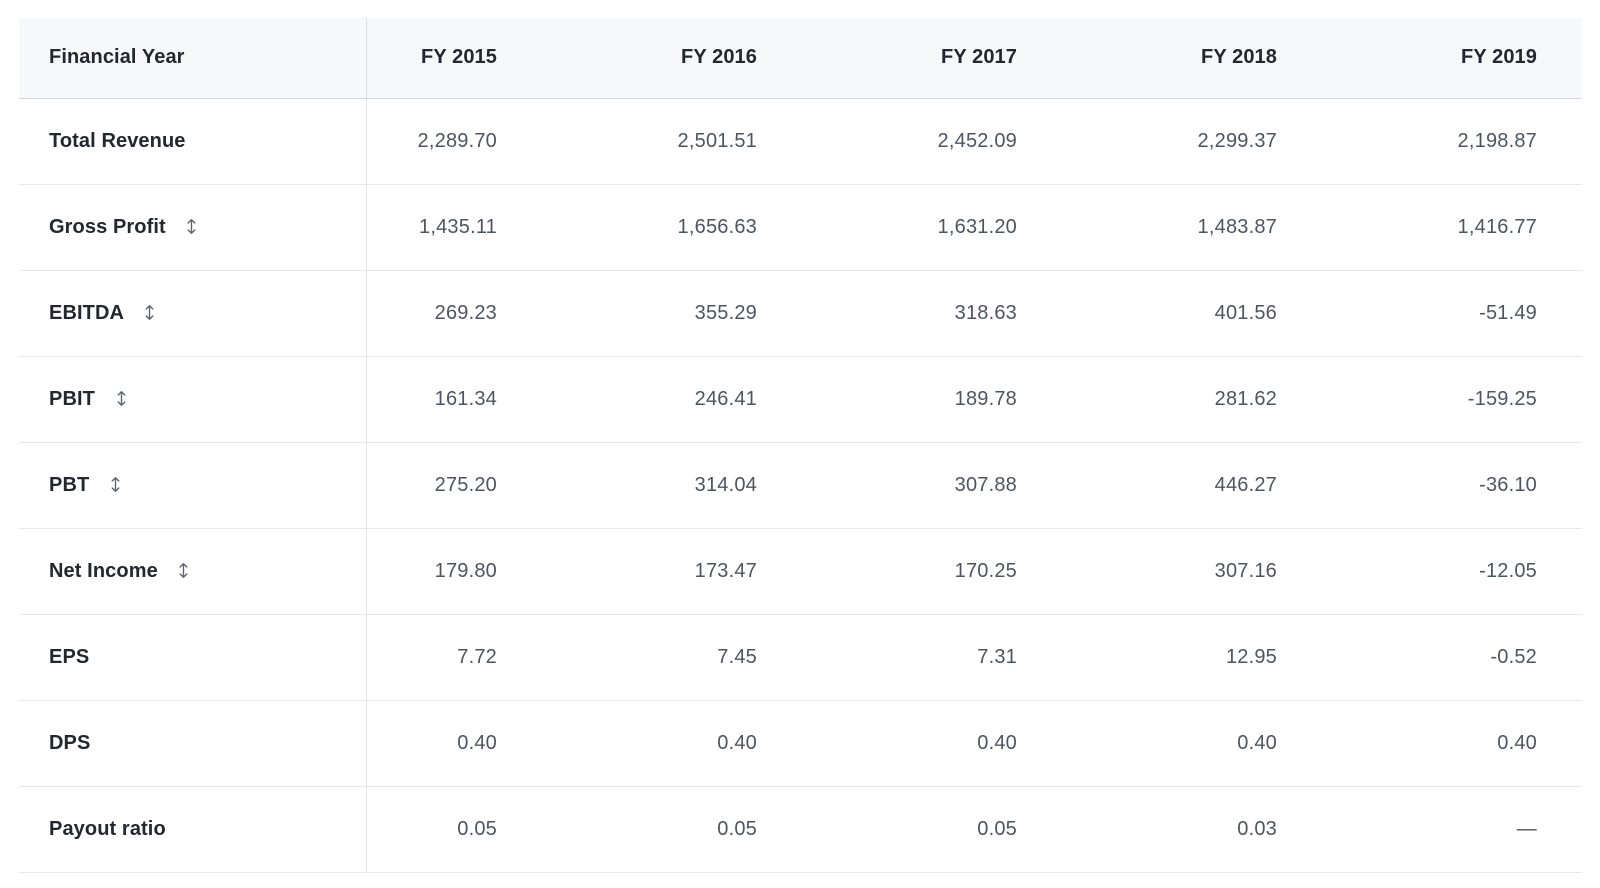 This screenshot has width=1600, height=888. I want to click on header-financial-year: Financial Year, so click(193, 58).